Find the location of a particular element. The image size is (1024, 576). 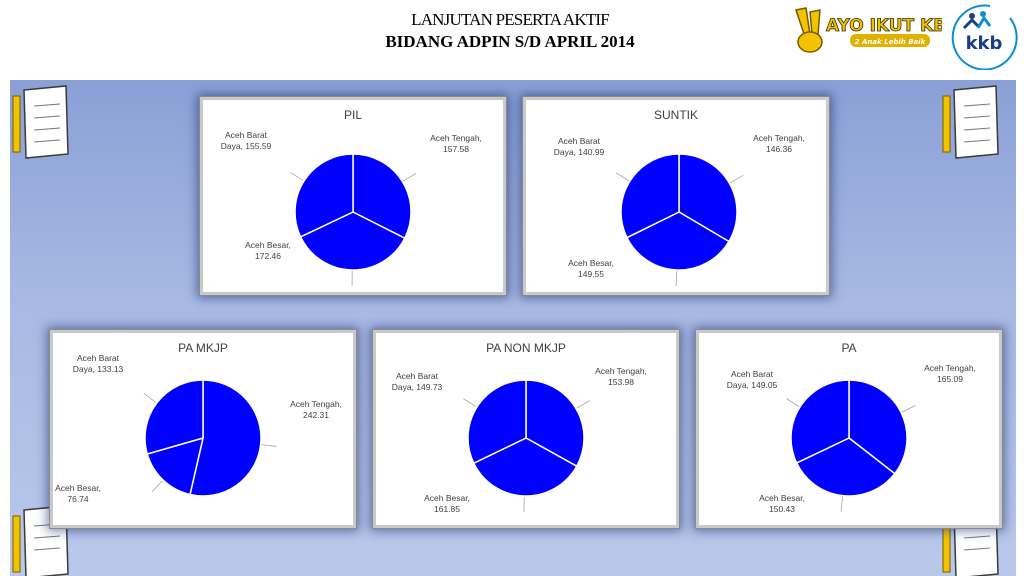

slice-label-aceh-barat-daya: Aceh Barat Daya, 149.73 is located at coordinates (417, 381).